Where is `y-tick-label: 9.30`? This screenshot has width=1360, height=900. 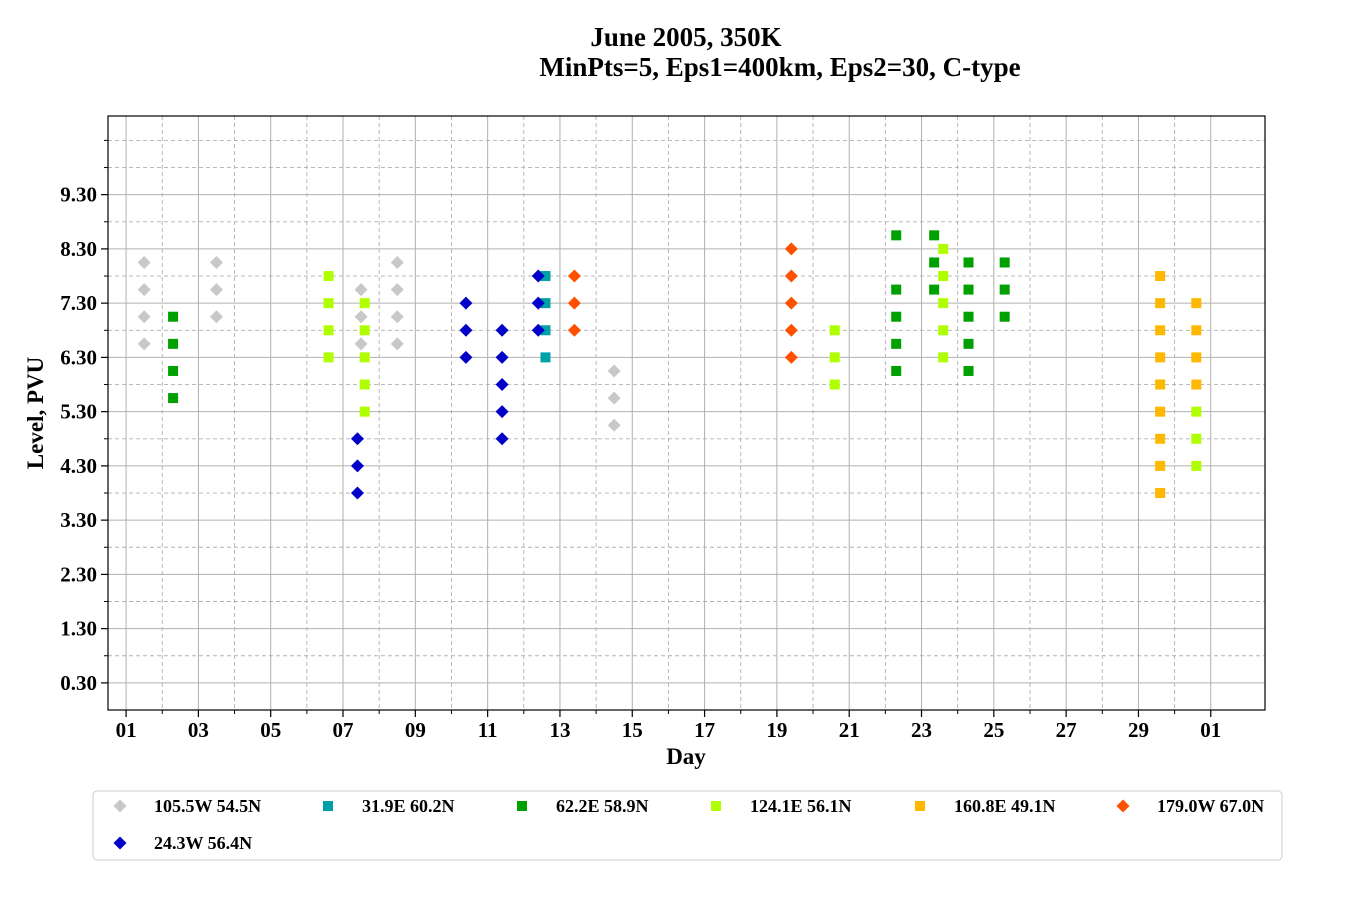
y-tick-label: 9.30 is located at coordinates (78, 195).